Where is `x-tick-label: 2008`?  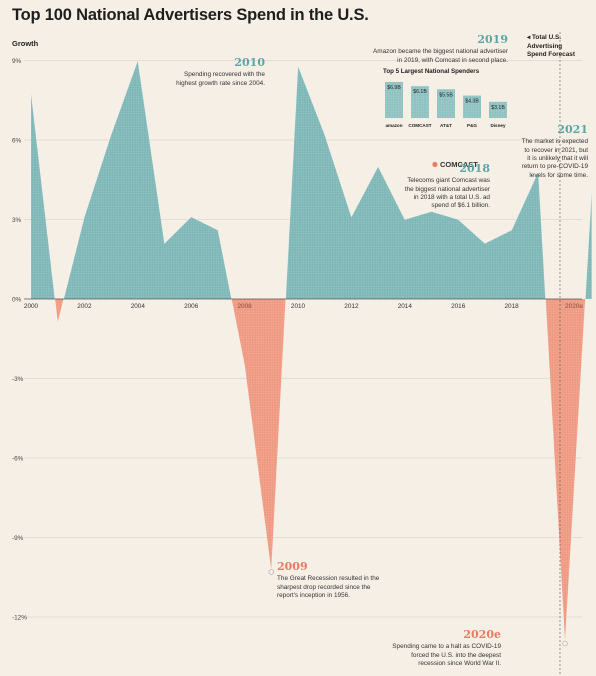 x-tick-label: 2008 is located at coordinates (244, 306).